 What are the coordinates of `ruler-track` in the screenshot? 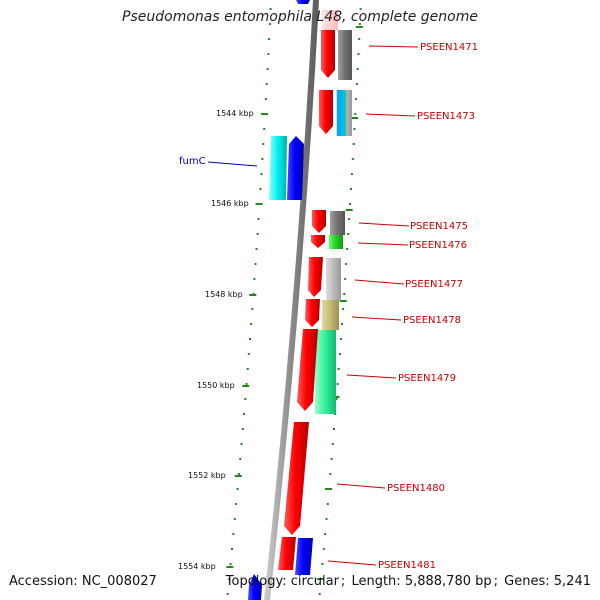 It's located at (249, 301).